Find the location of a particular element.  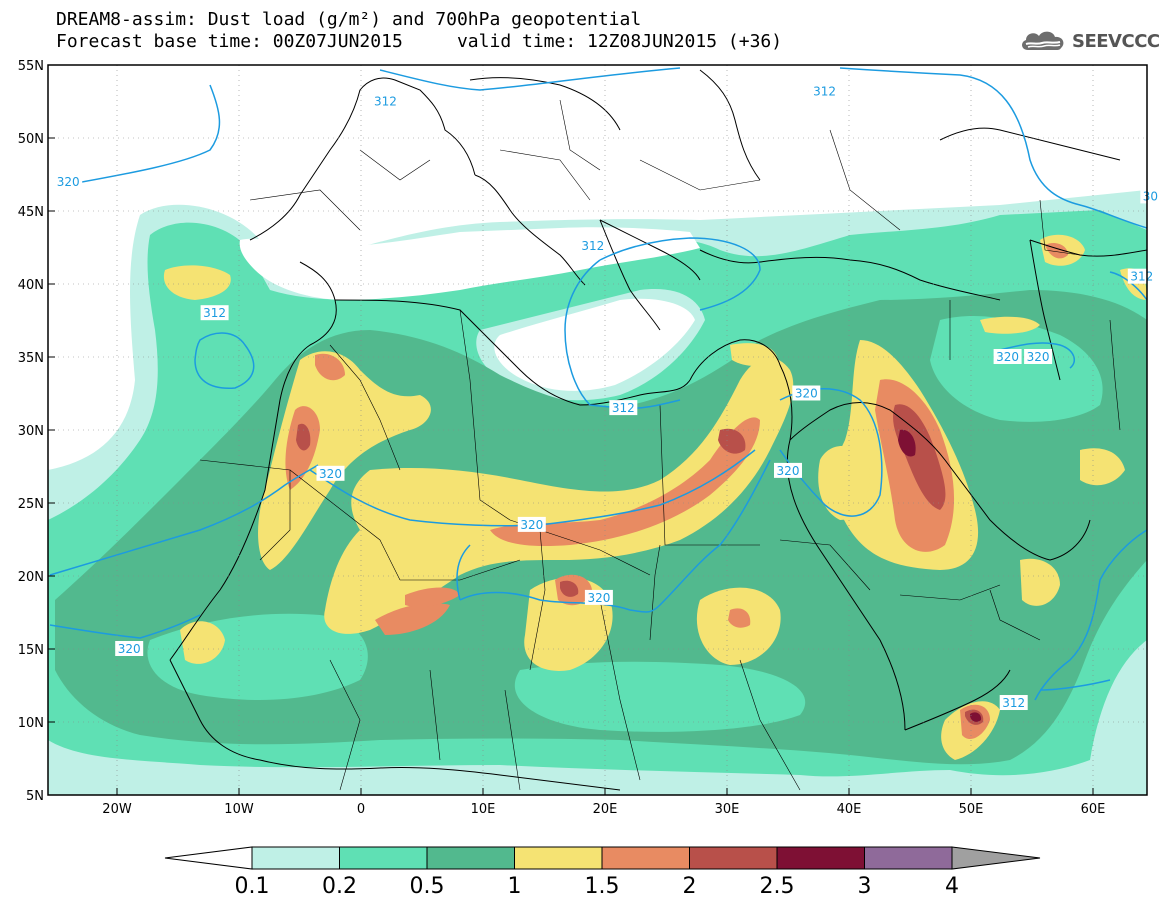

lon-label: 0 is located at coordinates (361, 809).